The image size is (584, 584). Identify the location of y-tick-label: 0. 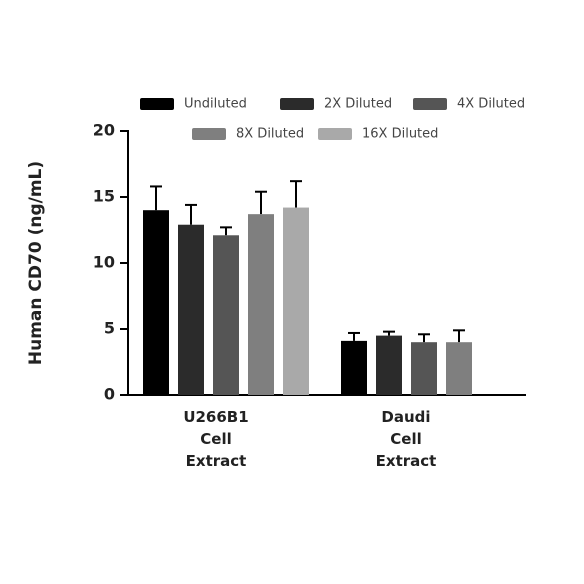
(109, 394).